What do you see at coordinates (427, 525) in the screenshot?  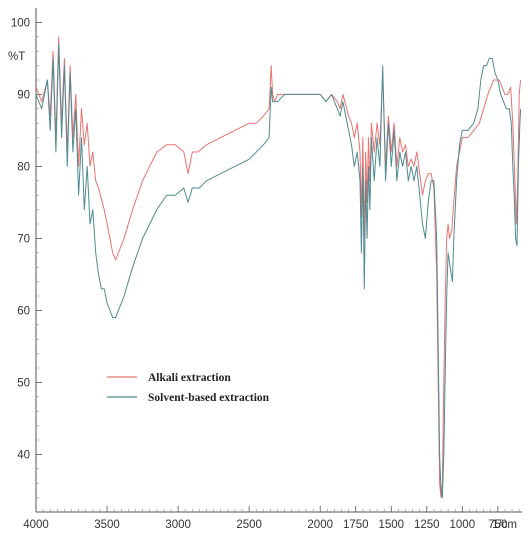 I see `x-tick-label: 1250` at bounding box center [427, 525].